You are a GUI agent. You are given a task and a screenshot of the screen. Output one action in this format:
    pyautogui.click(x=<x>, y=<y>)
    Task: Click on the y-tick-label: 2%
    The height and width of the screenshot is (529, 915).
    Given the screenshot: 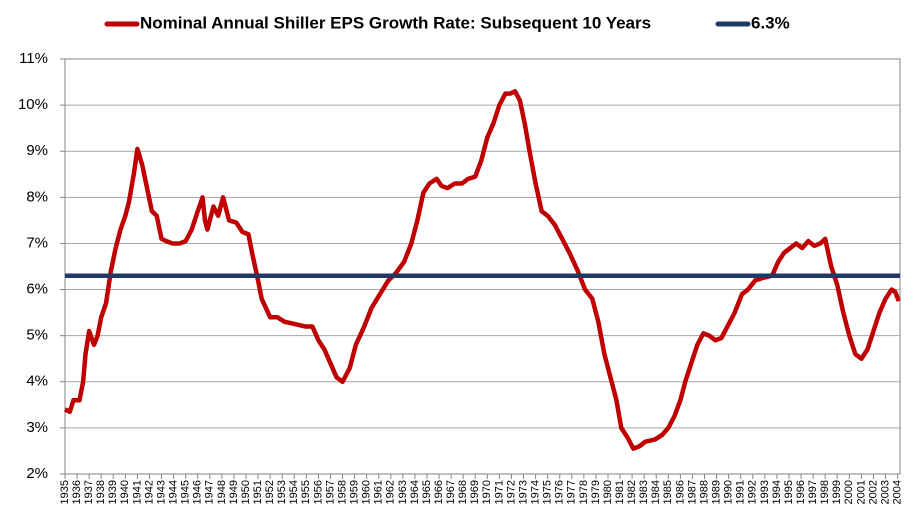 What is the action you would take?
    pyautogui.click(x=37, y=473)
    